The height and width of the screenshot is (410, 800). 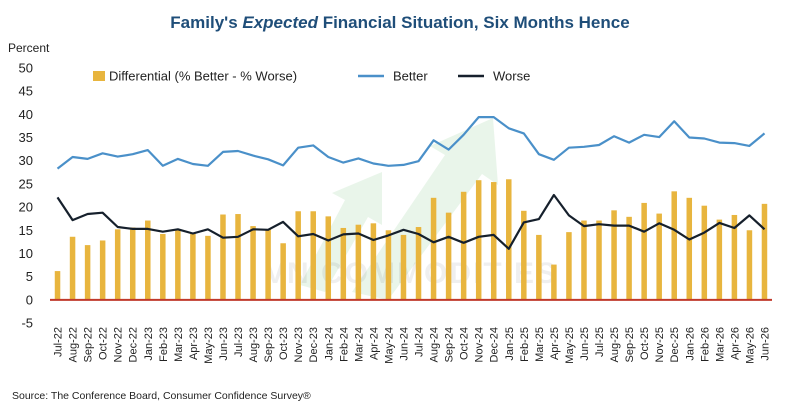 What do you see at coordinates (480, 344) in the screenshot?
I see `x-tick-label: Nov-24` at bounding box center [480, 344].